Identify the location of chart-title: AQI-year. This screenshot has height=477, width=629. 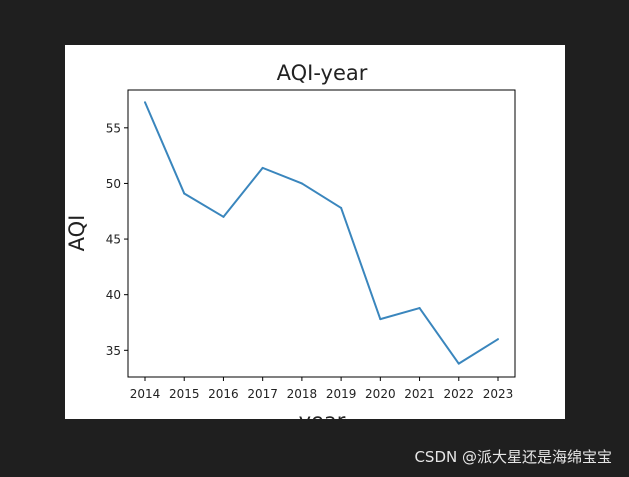
(322, 73).